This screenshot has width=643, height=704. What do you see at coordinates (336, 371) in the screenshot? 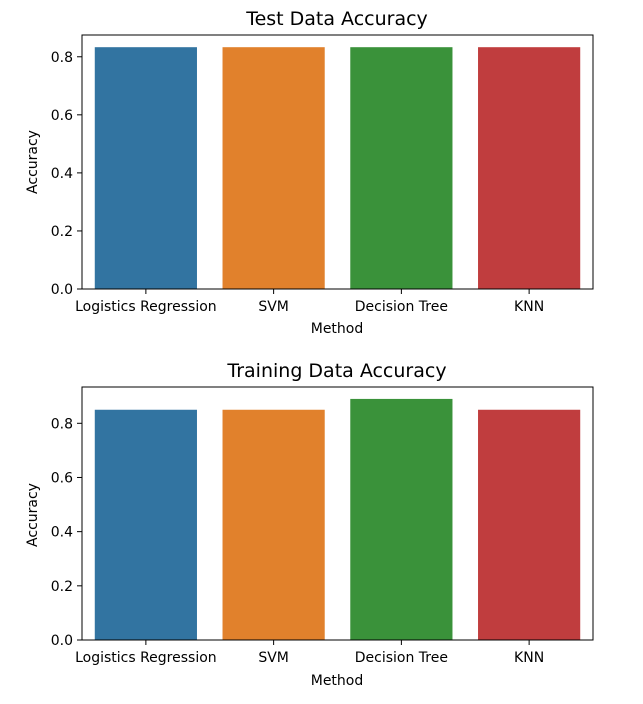
I see `chart-title: Training Data Accuracy` at bounding box center [336, 371].